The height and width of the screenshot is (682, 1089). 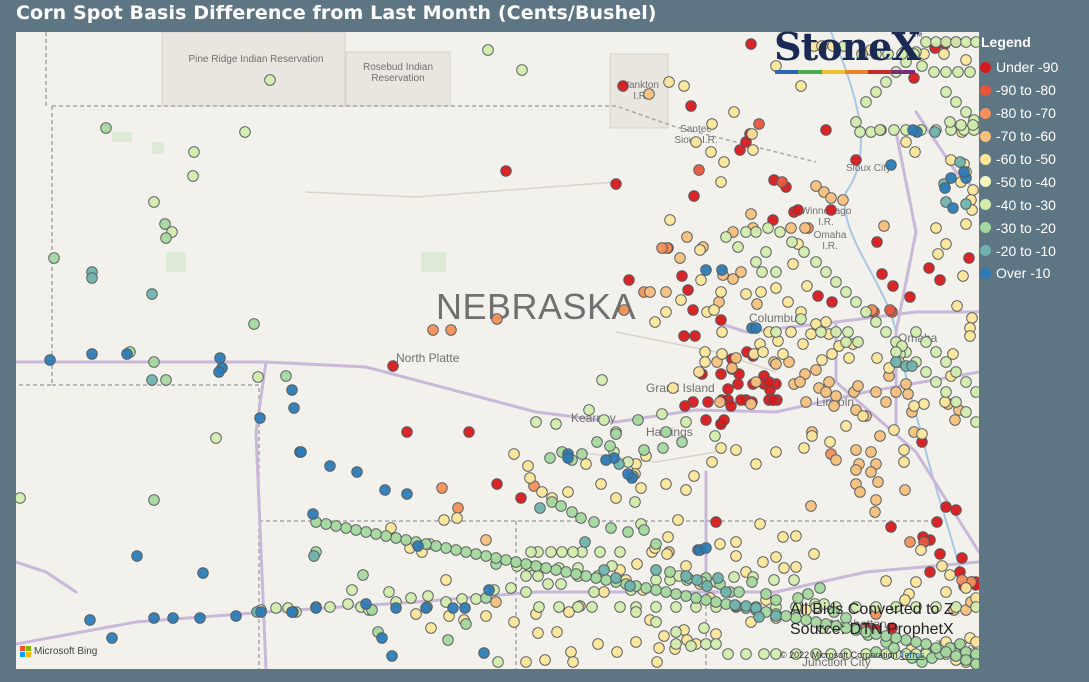 I want to click on legend-item: Over -10, so click(x=1034, y=273).